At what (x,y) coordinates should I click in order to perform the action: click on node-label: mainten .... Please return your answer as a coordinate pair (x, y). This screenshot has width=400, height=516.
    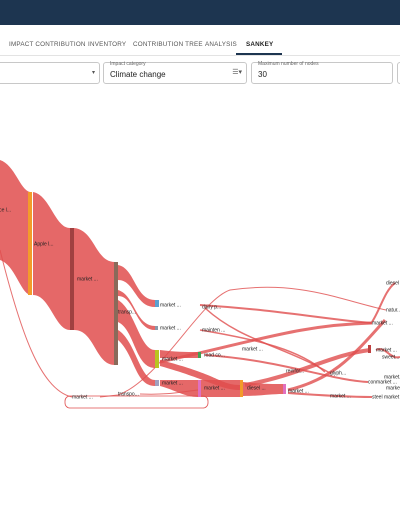
    Looking at the image, I should click on (213, 330).